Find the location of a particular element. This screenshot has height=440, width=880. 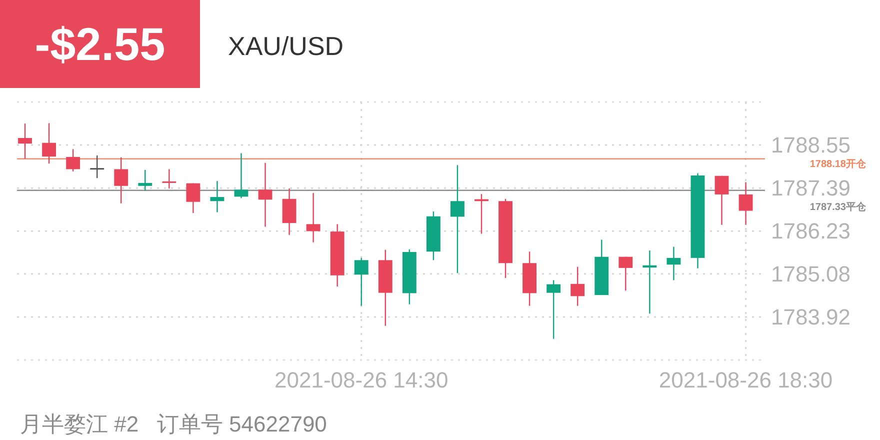

chart-subtitle: -$2.55 is located at coordinates (100, 44).